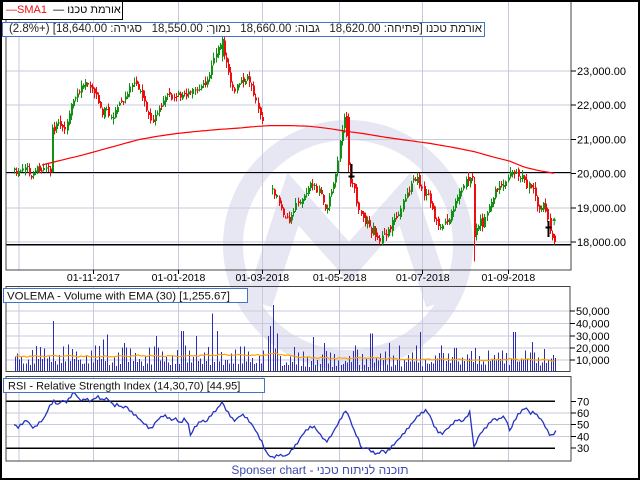  What do you see at coordinates (601, 209) in the screenshot?
I see `svg-text: 19,000.00` at bounding box center [601, 209].